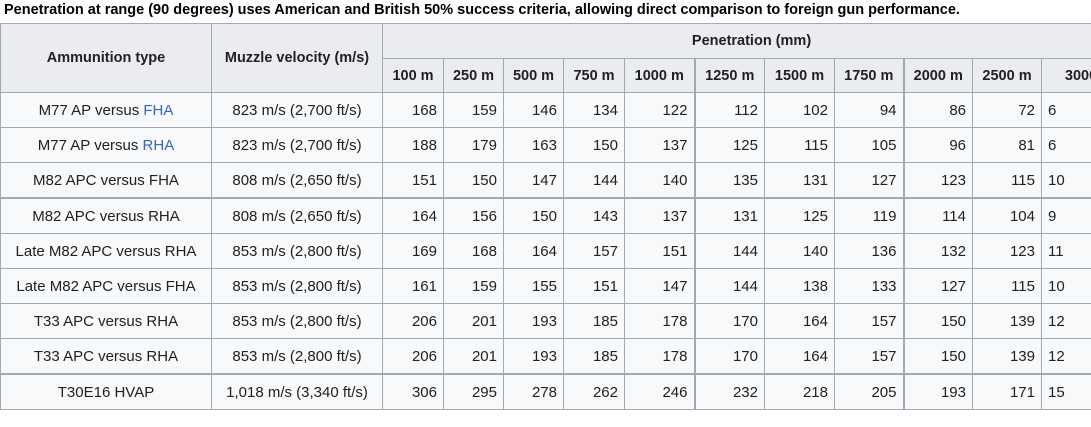 Image resolution: width=1091 pixels, height=427 pixels. I want to click on penetration-cell: 232, so click(729, 391).